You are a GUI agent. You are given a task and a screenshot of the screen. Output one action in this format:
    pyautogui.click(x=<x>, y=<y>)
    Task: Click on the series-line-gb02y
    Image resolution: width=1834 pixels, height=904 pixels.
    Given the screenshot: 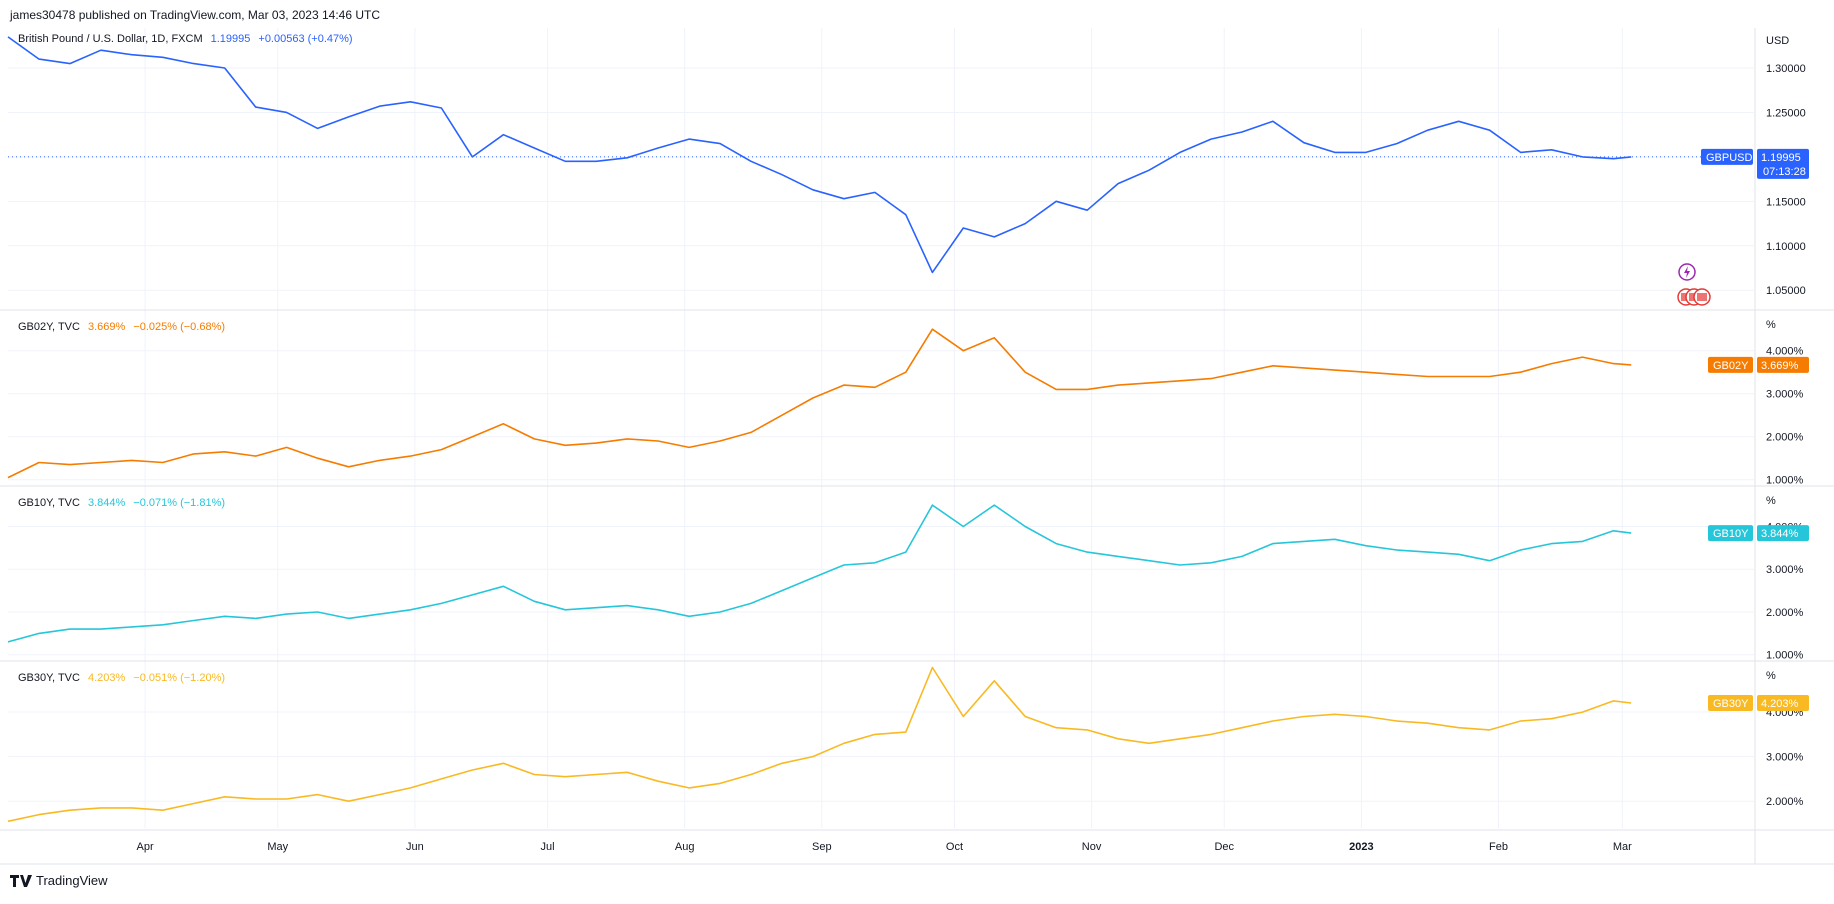 What is the action you would take?
    pyautogui.click(x=819, y=403)
    